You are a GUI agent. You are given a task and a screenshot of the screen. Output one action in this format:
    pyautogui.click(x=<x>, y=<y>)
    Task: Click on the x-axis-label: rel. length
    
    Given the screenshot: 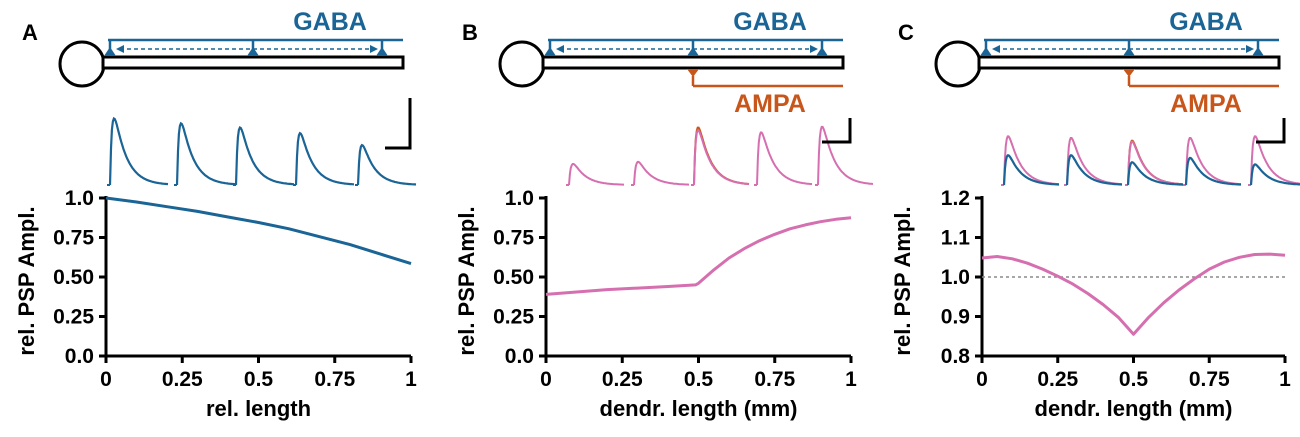 What is the action you would take?
    pyautogui.click(x=258, y=408)
    